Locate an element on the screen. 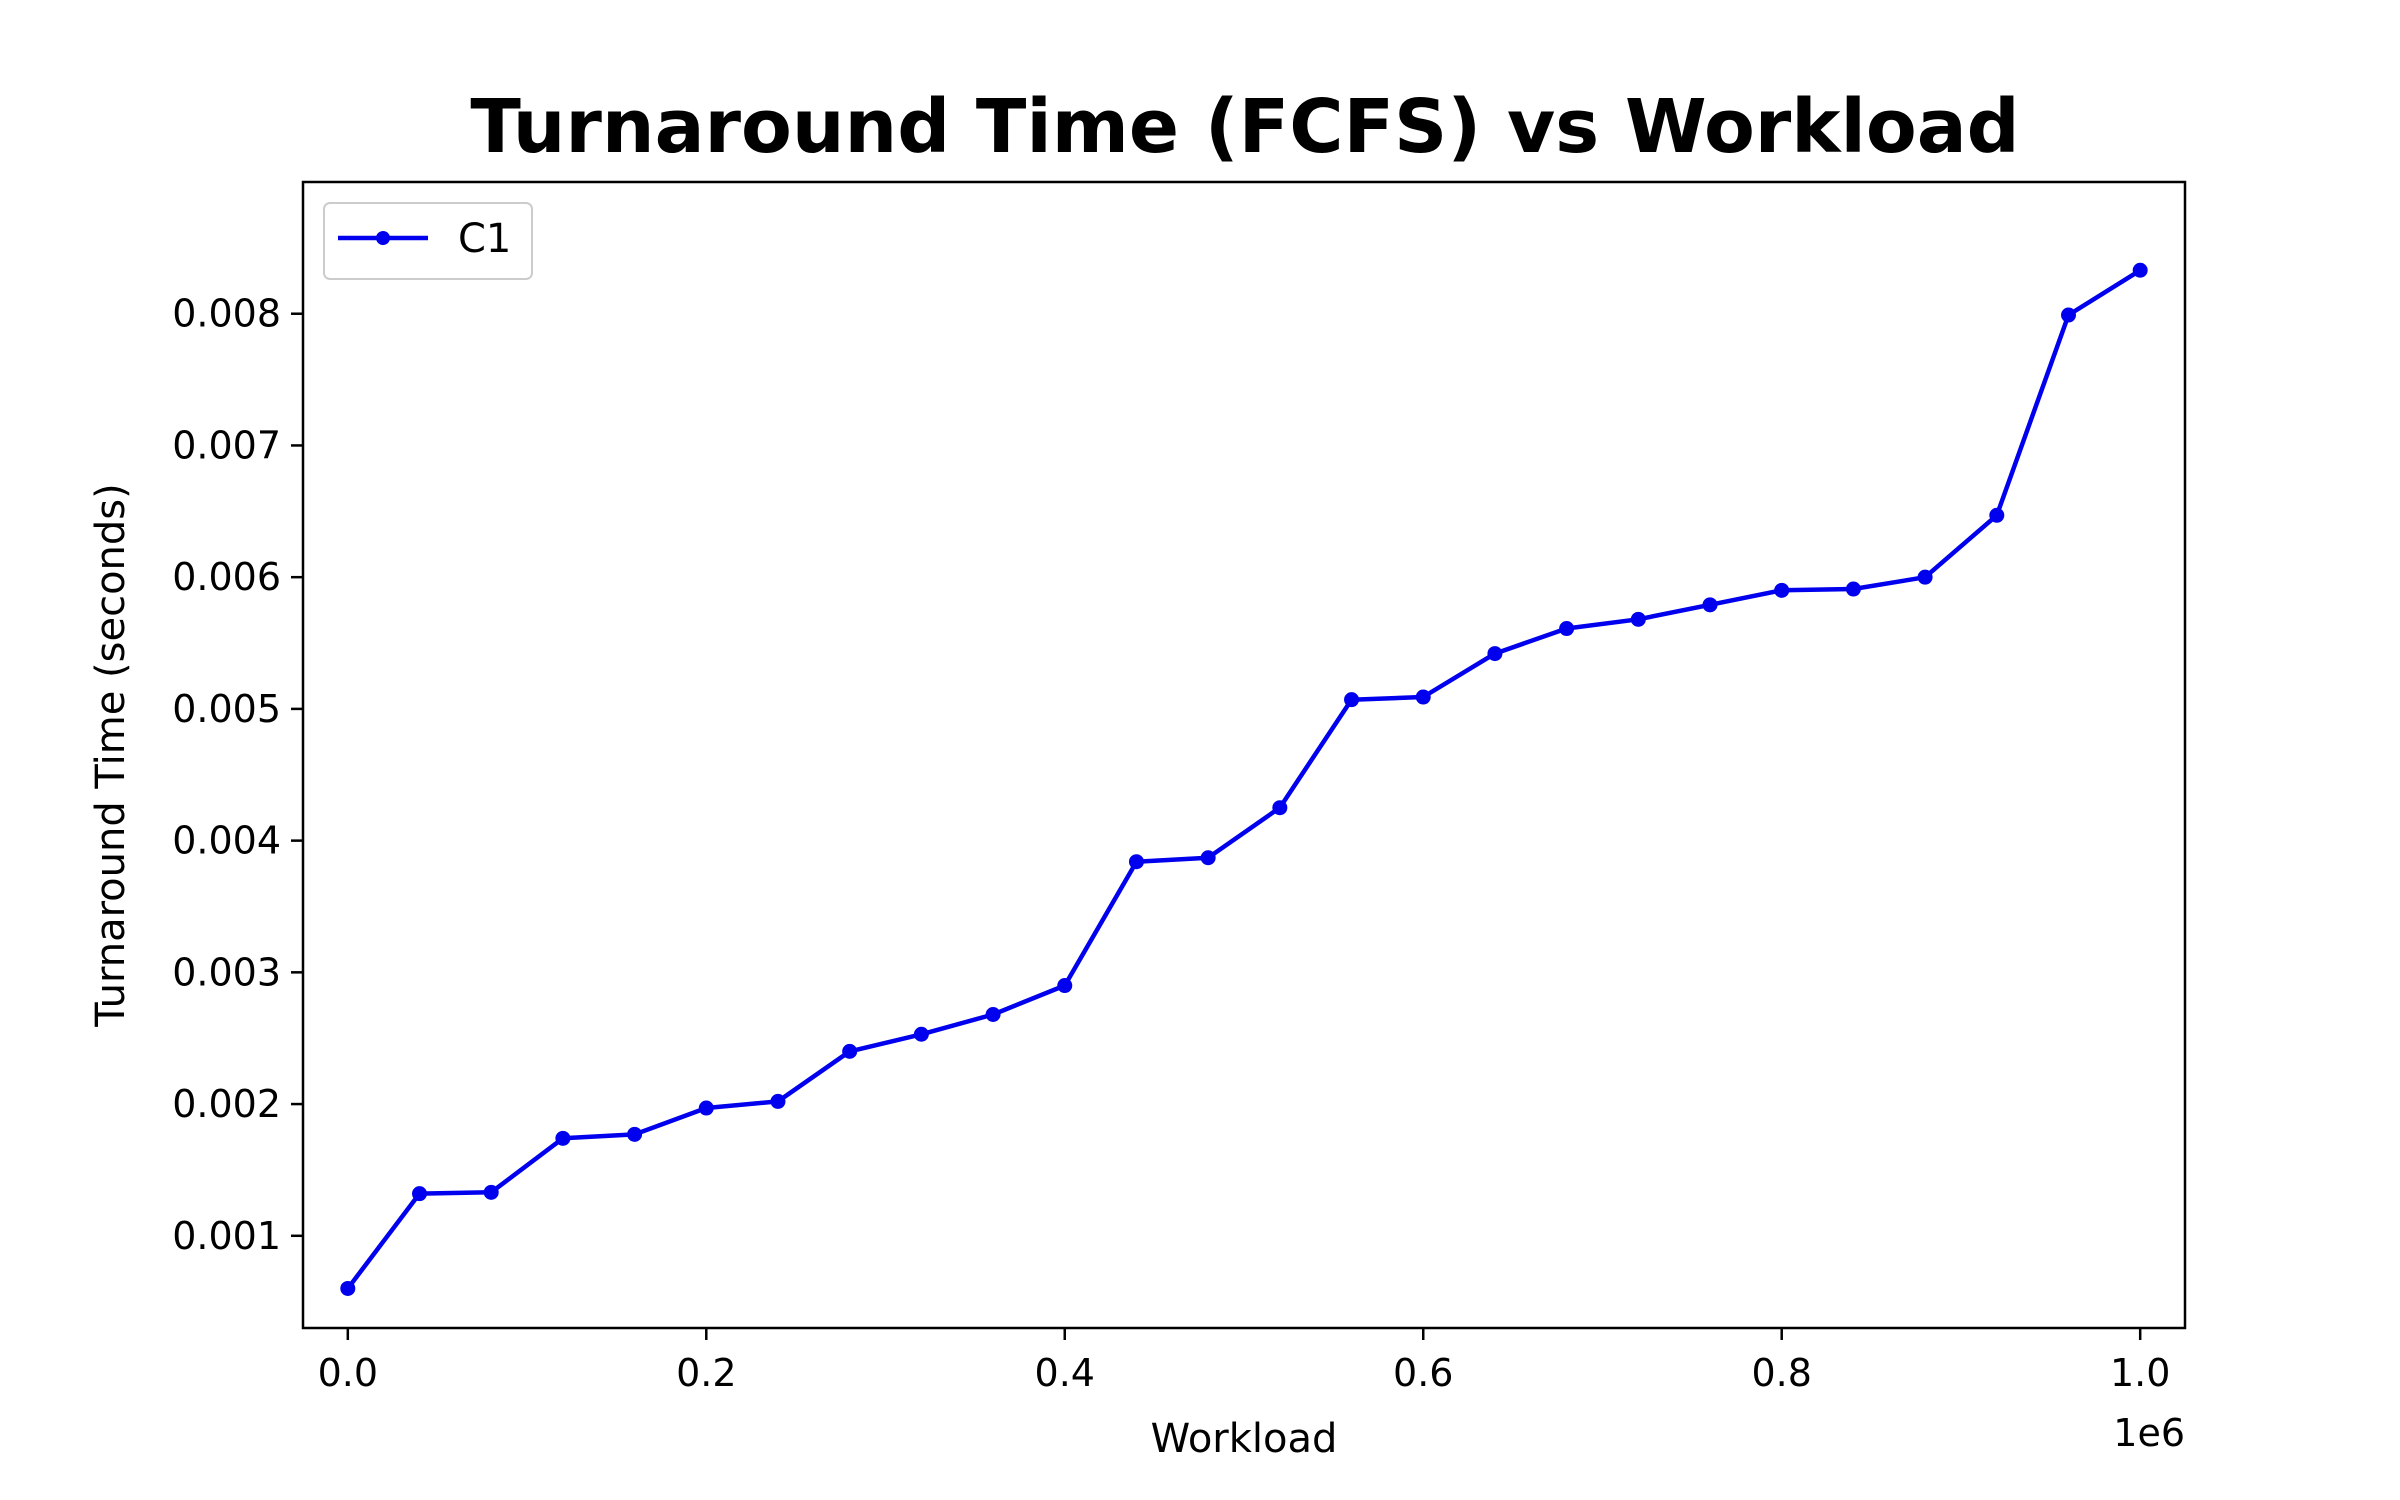 This screenshot has width=2400, height=1500. y-tick-label: 0.004 is located at coordinates (226, 841).